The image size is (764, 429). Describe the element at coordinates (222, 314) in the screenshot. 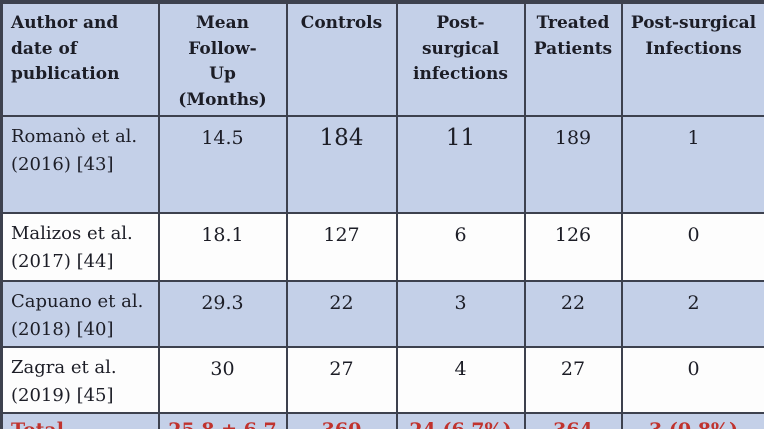

I see `cell-mean-follow-up: 29.3` at that location.